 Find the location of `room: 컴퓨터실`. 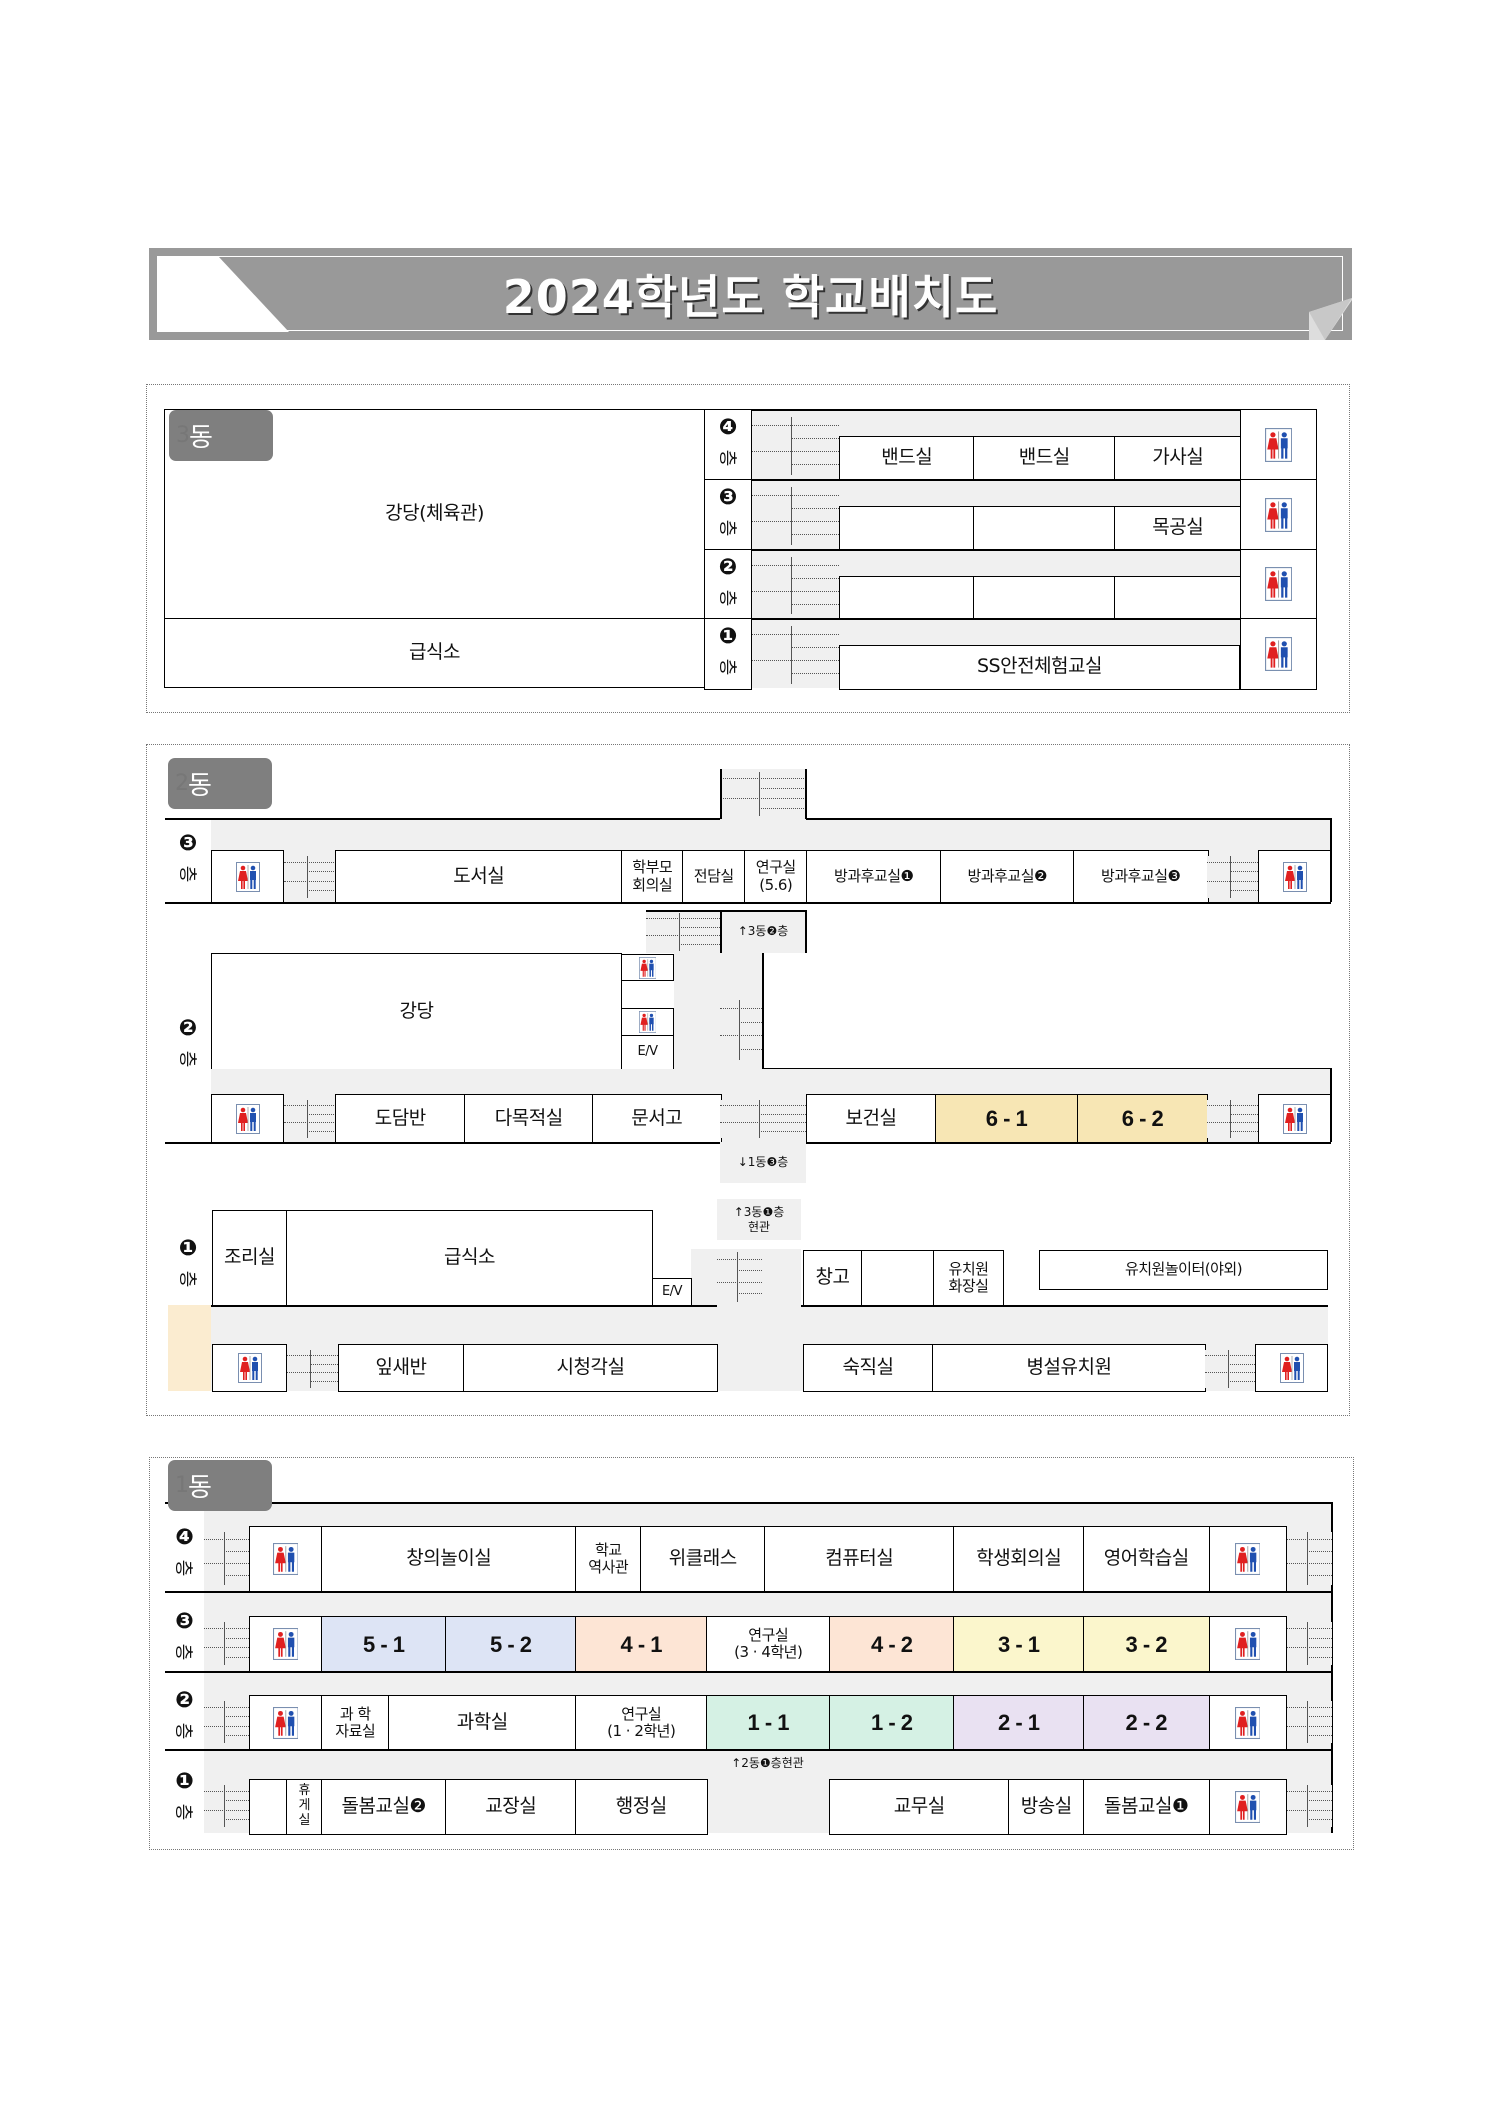

room: 컴퓨터실 is located at coordinates (859, 1559).